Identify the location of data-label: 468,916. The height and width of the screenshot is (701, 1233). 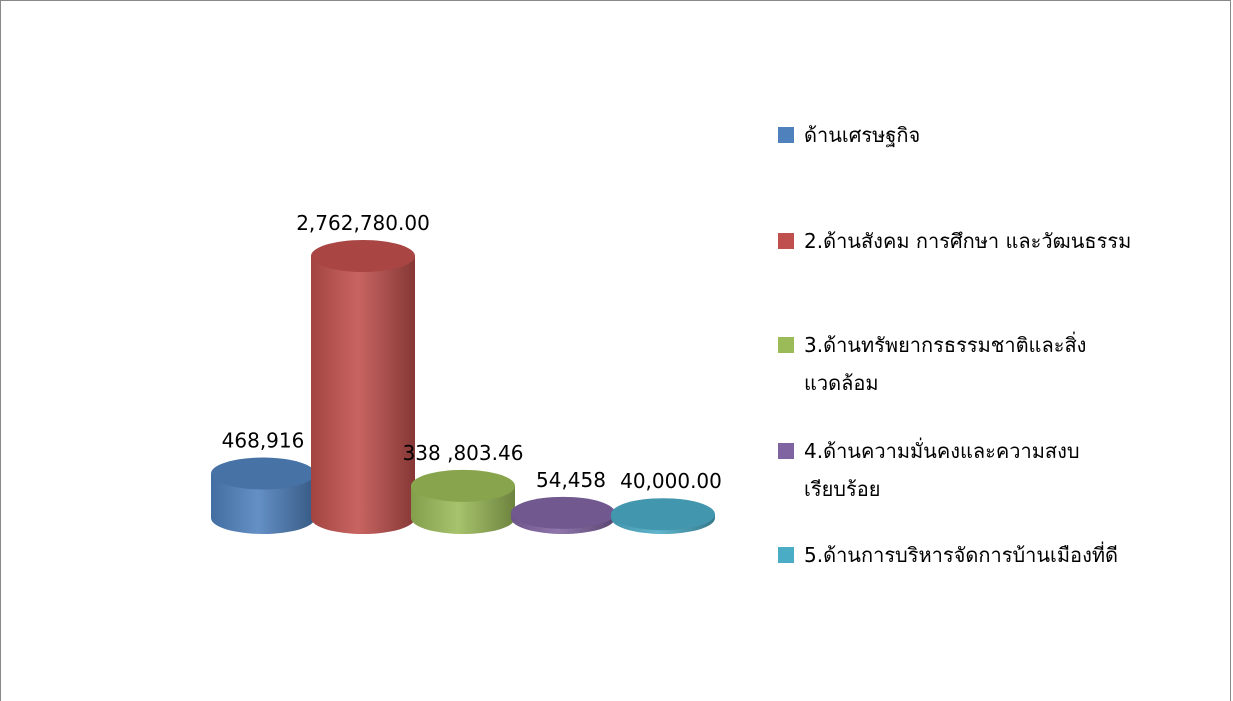
(263, 441).